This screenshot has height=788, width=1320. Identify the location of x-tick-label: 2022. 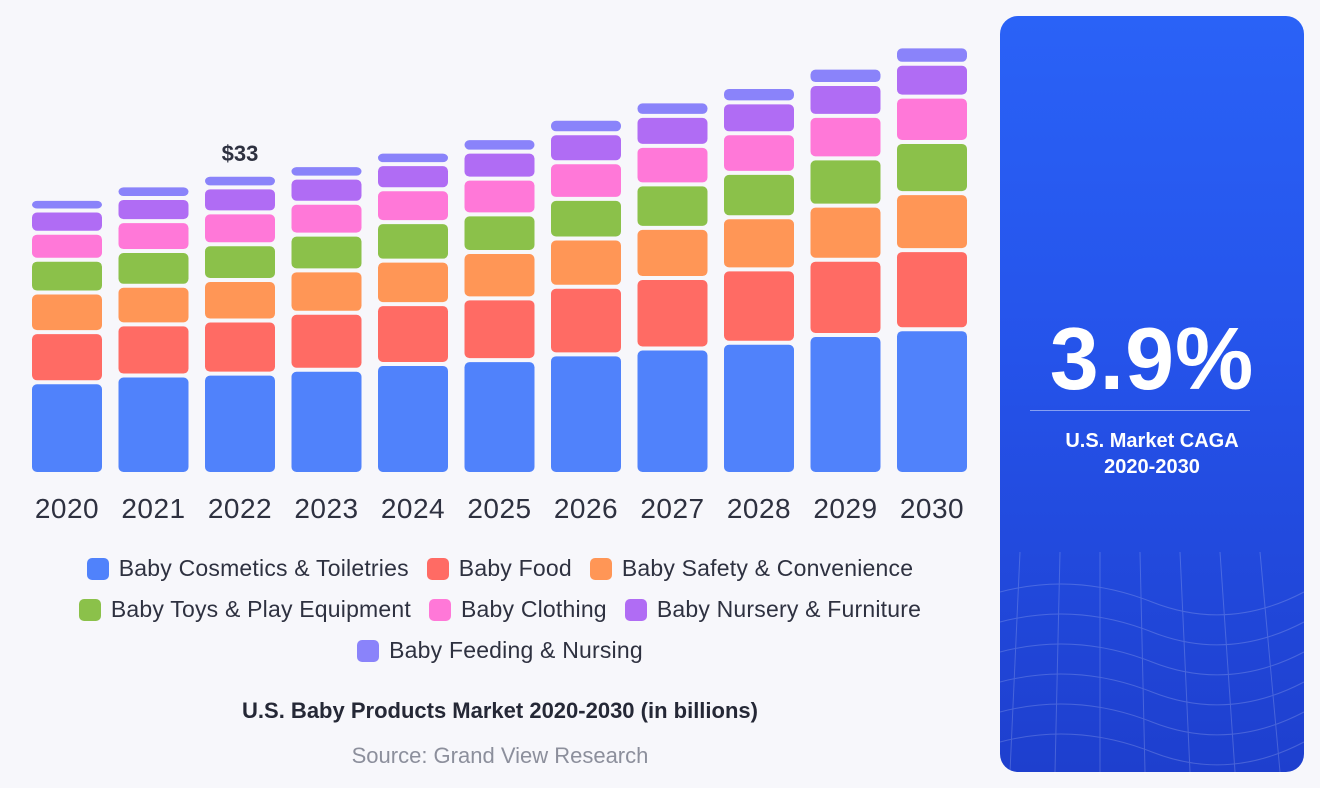
(240, 508).